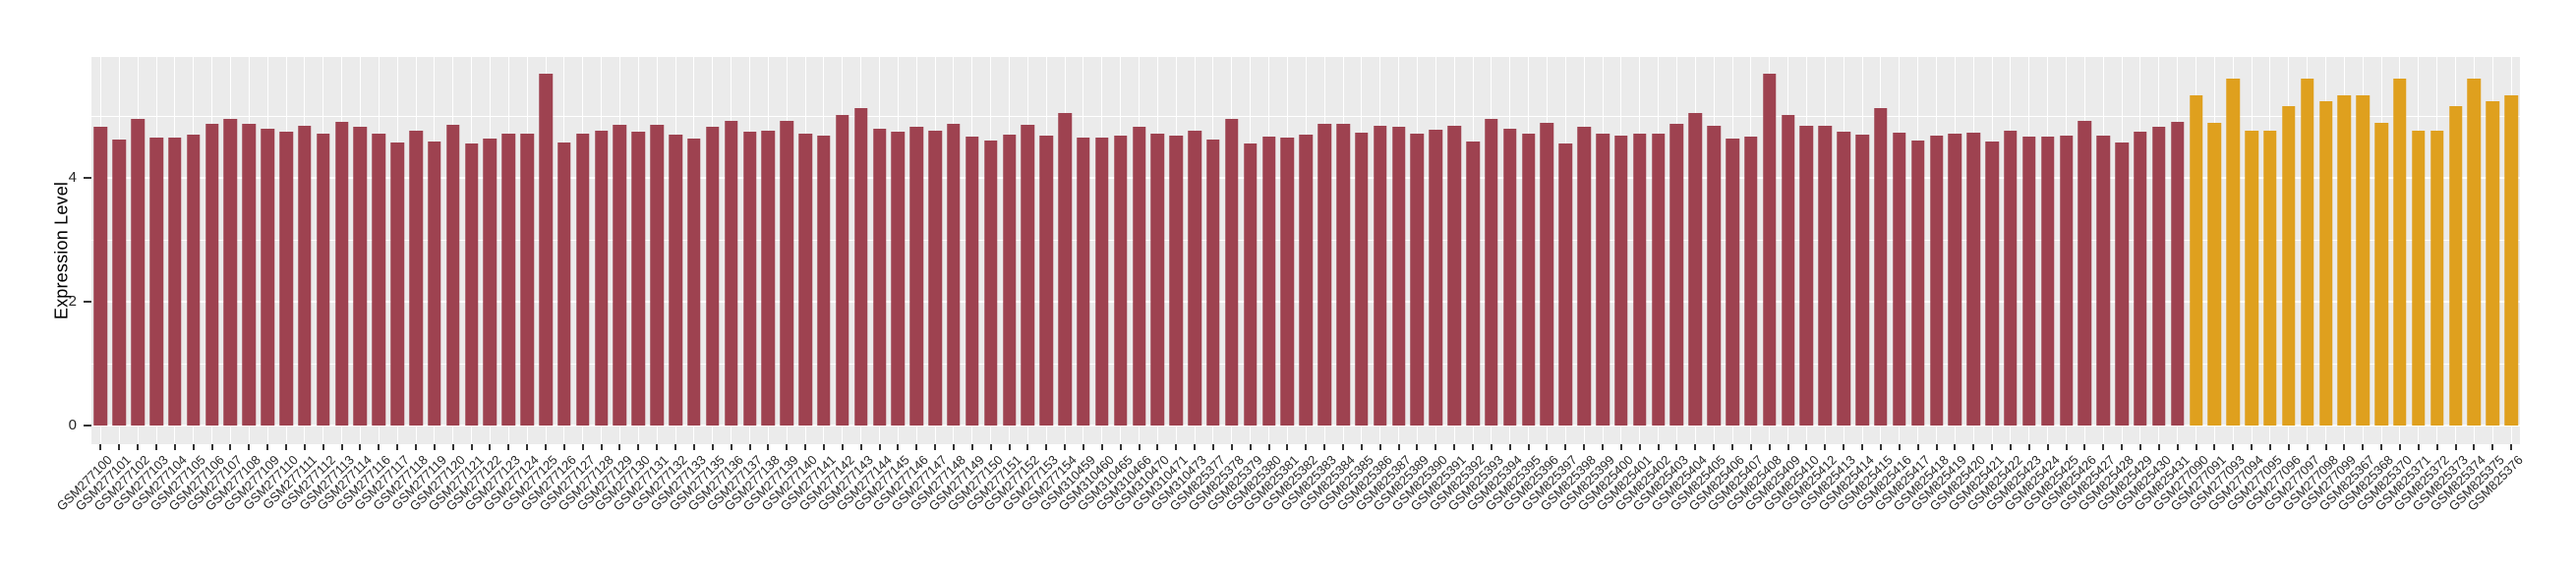  I want to click on bar-slot-GSM310459: GSM310459, so click(1067, 286).